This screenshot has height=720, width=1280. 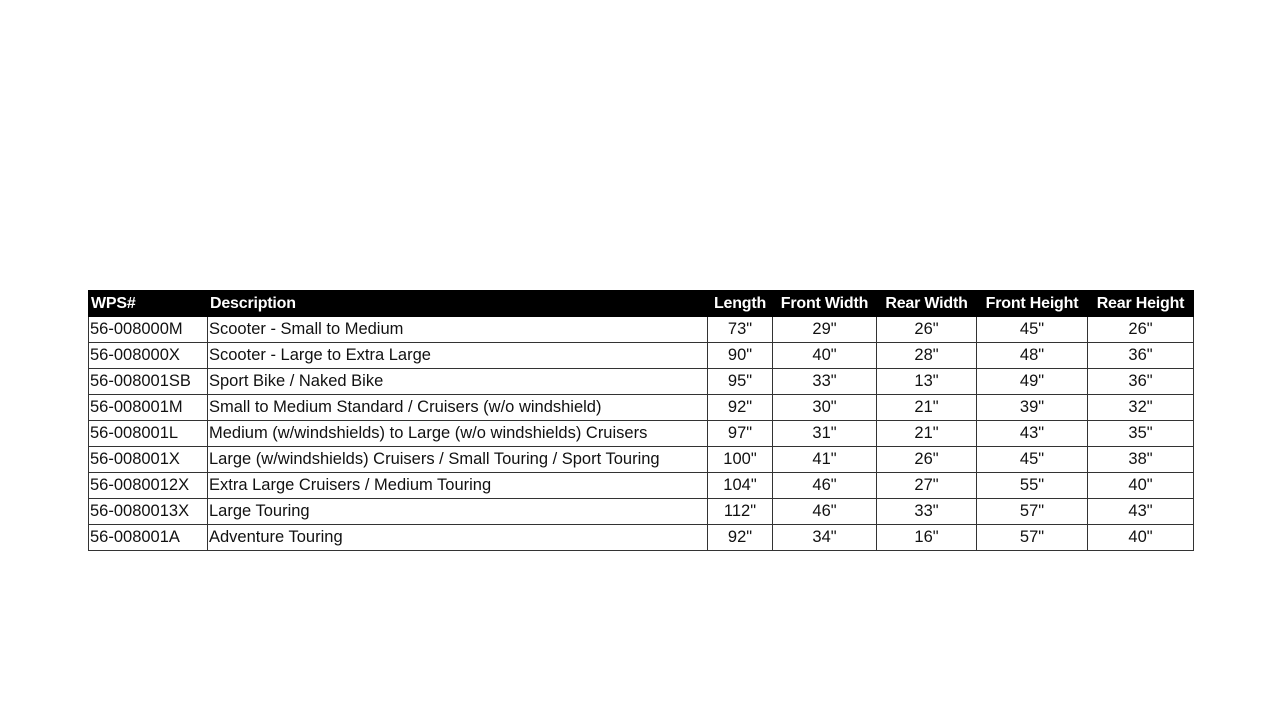 I want to click on rear-width-cell: 16", so click(x=926, y=537).